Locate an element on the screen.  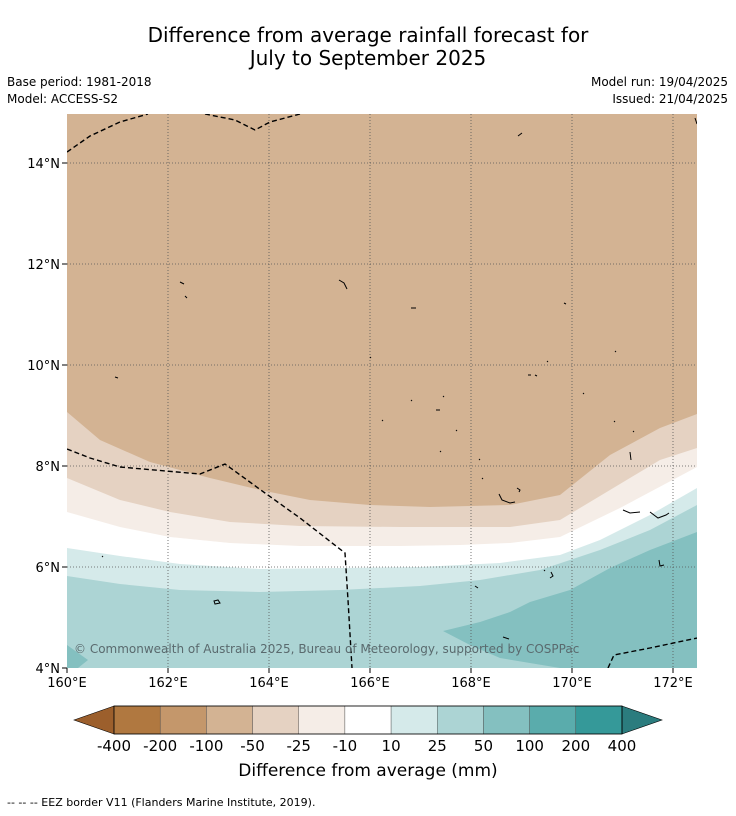
colorbar-label: 25 is located at coordinates (437, 746).